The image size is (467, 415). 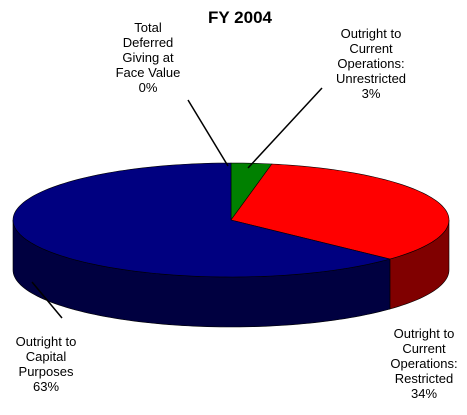 What do you see at coordinates (240, 17) in the screenshot?
I see `chart-title: FY 2004` at bounding box center [240, 17].